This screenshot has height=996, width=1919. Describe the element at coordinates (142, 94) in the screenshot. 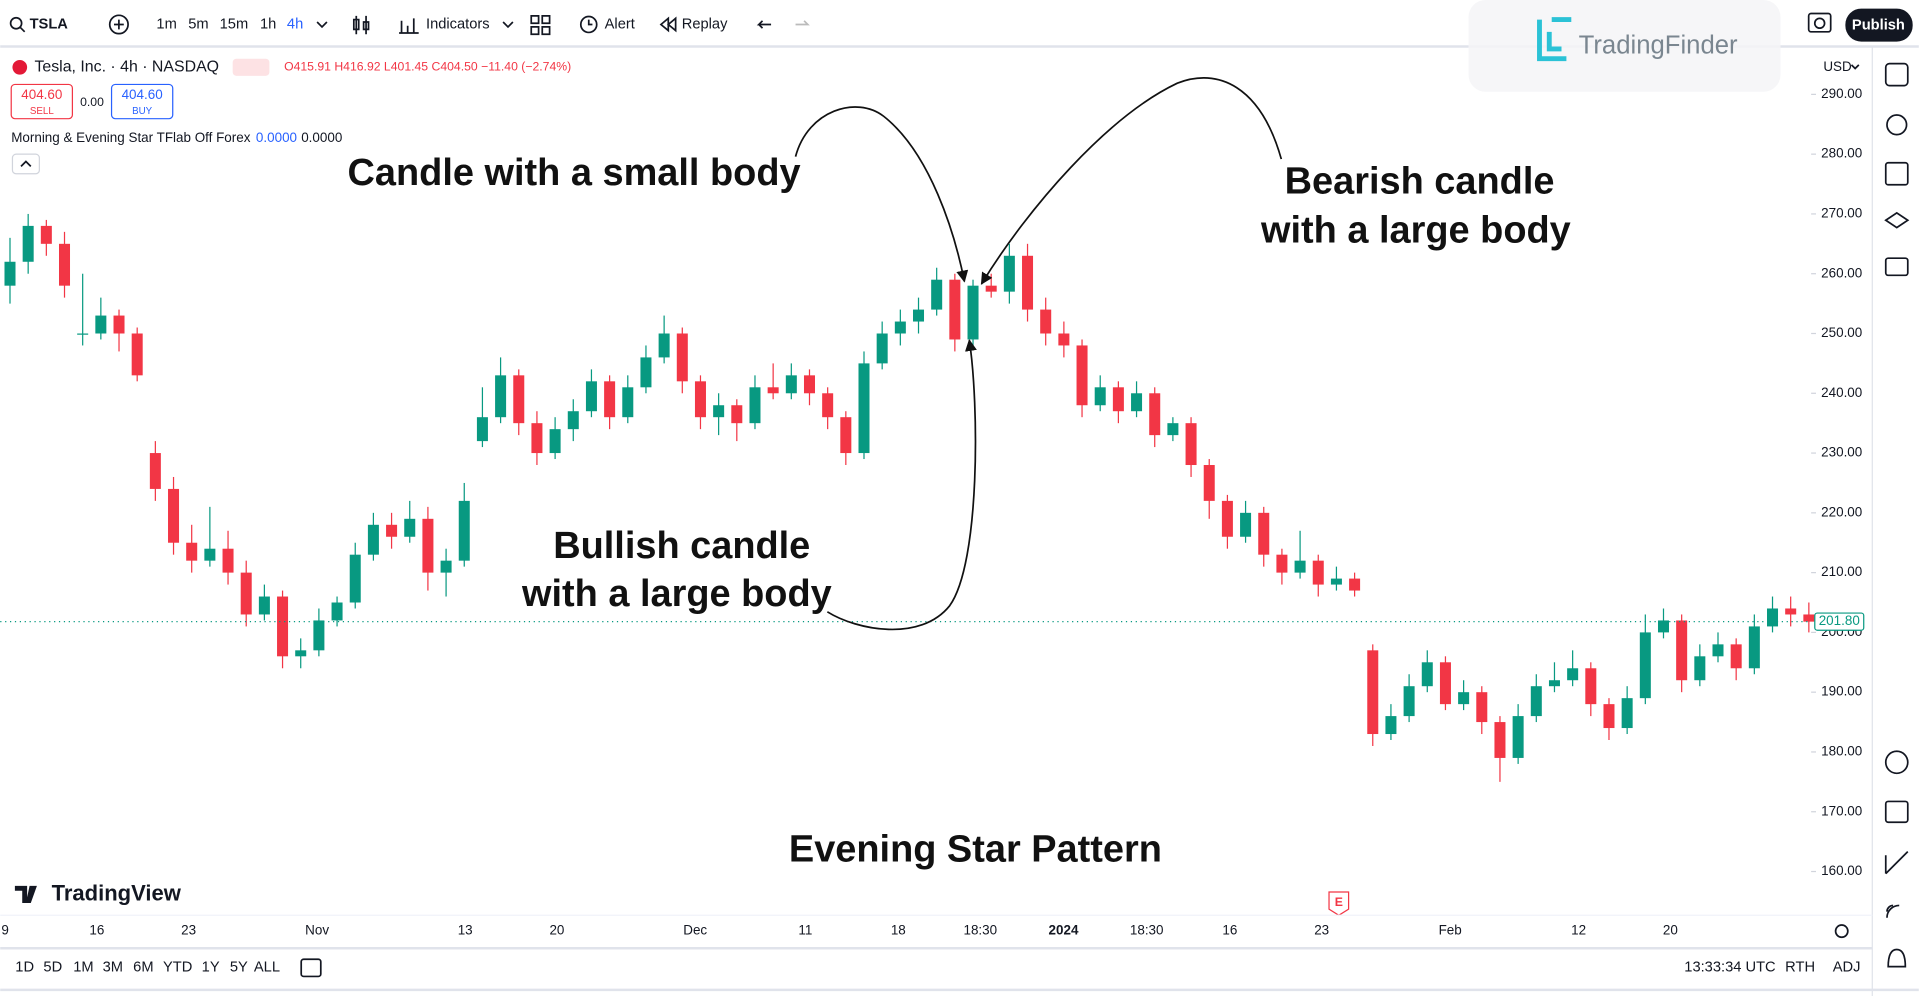

I see `buy-price: 404.60` at that location.